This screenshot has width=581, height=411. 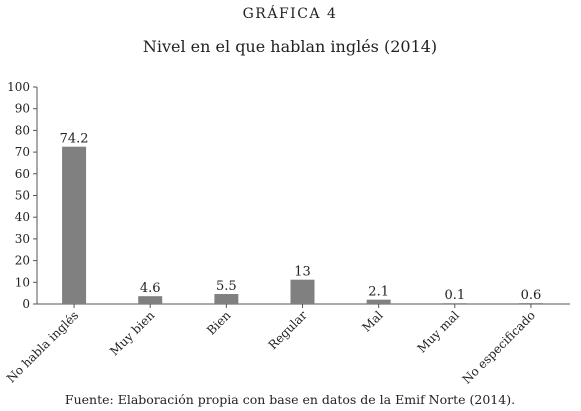 What do you see at coordinates (219, 323) in the screenshot?
I see `x-tick-label: Bien` at bounding box center [219, 323].